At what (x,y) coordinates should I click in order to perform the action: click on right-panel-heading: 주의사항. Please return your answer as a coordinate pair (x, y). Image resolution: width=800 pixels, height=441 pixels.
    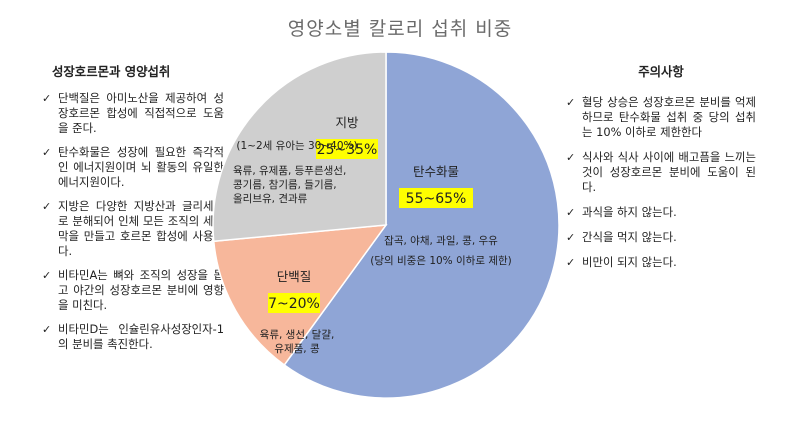
    Looking at the image, I should click on (661, 71).